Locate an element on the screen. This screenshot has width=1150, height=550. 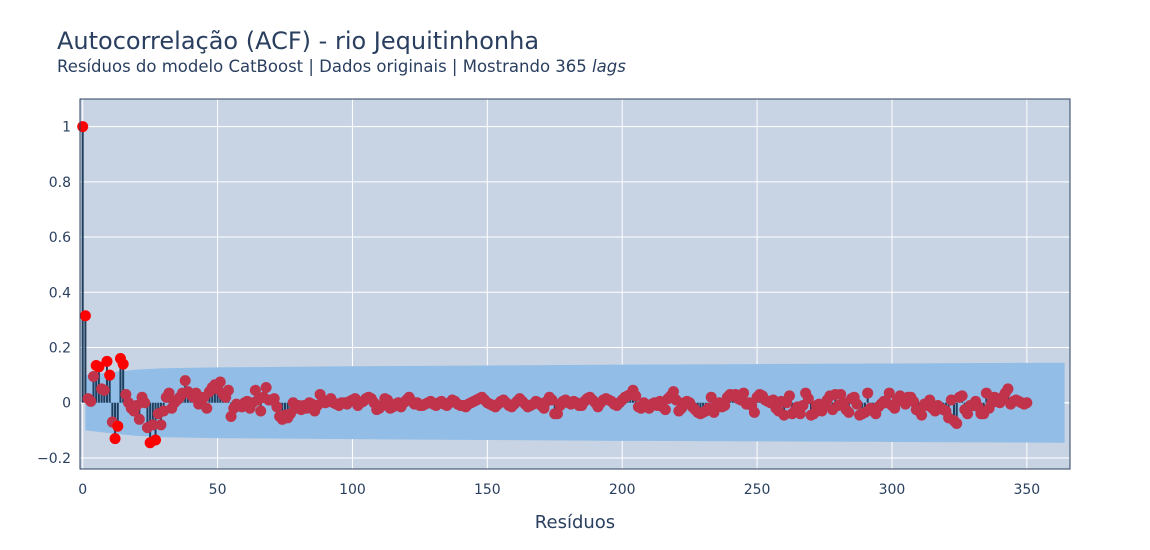
y-tick-label: 0.2 is located at coordinates (60, 349).